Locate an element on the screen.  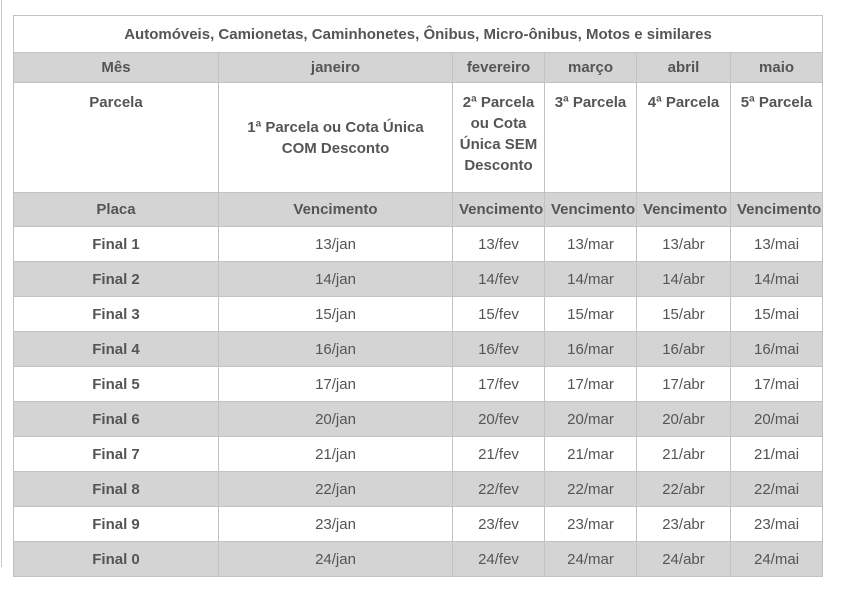
parcela-cell-maio: 5ª Parcela is located at coordinates (776, 137).